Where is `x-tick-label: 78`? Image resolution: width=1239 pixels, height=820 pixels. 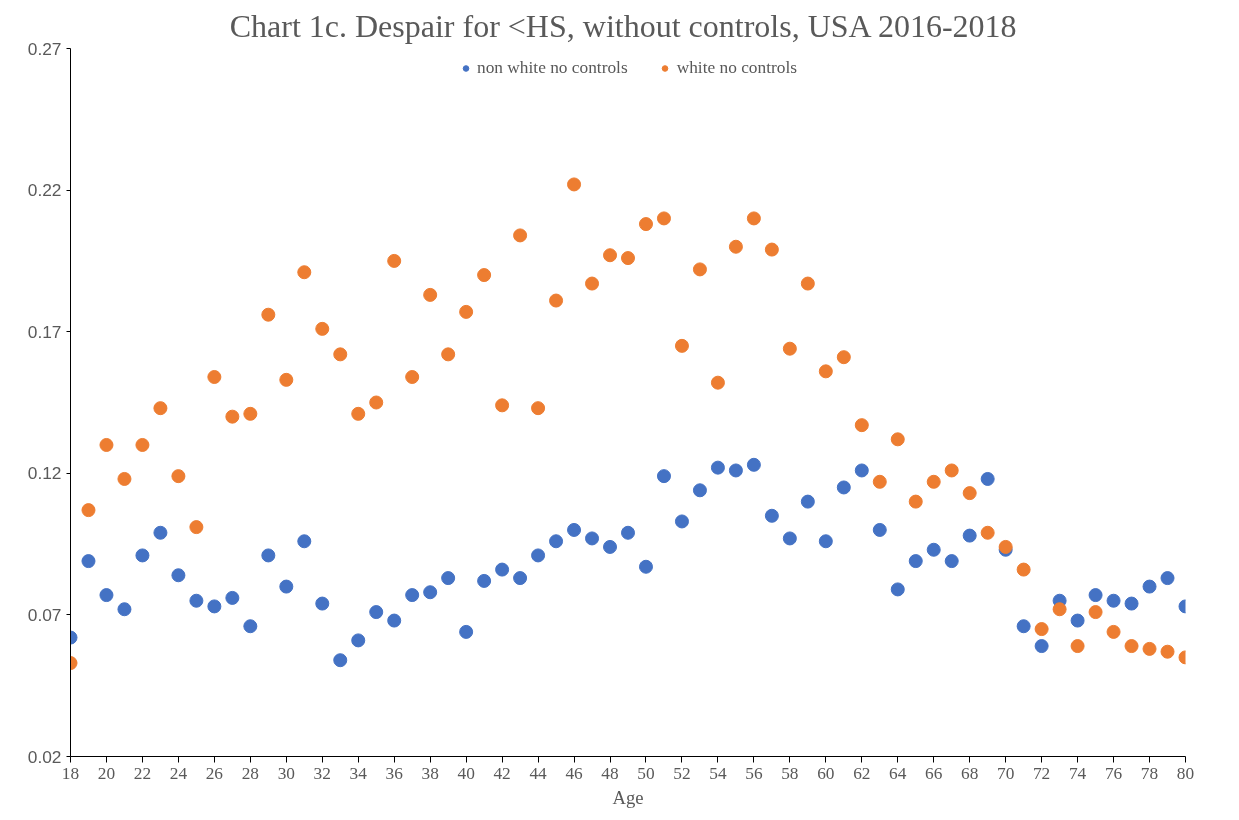 x-tick-label: 78 is located at coordinates (1149, 773).